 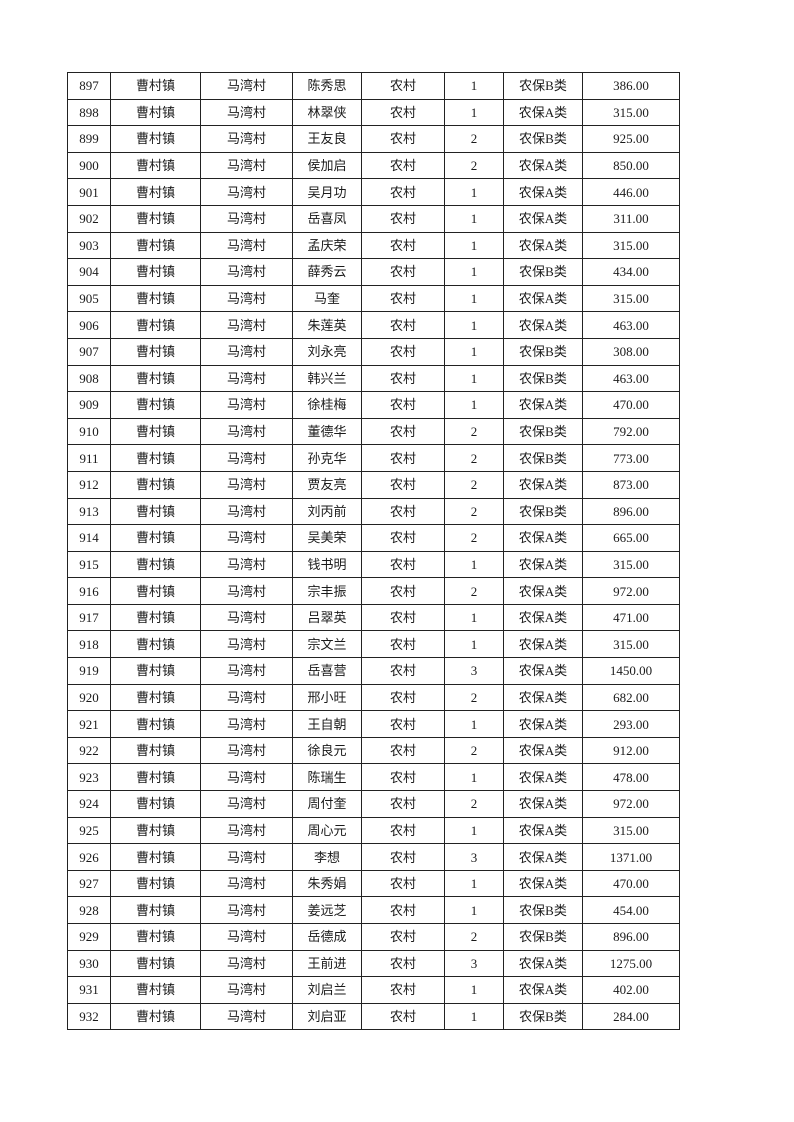 What do you see at coordinates (327, 484) in the screenshot?
I see `cell-name: 贾友亮` at bounding box center [327, 484].